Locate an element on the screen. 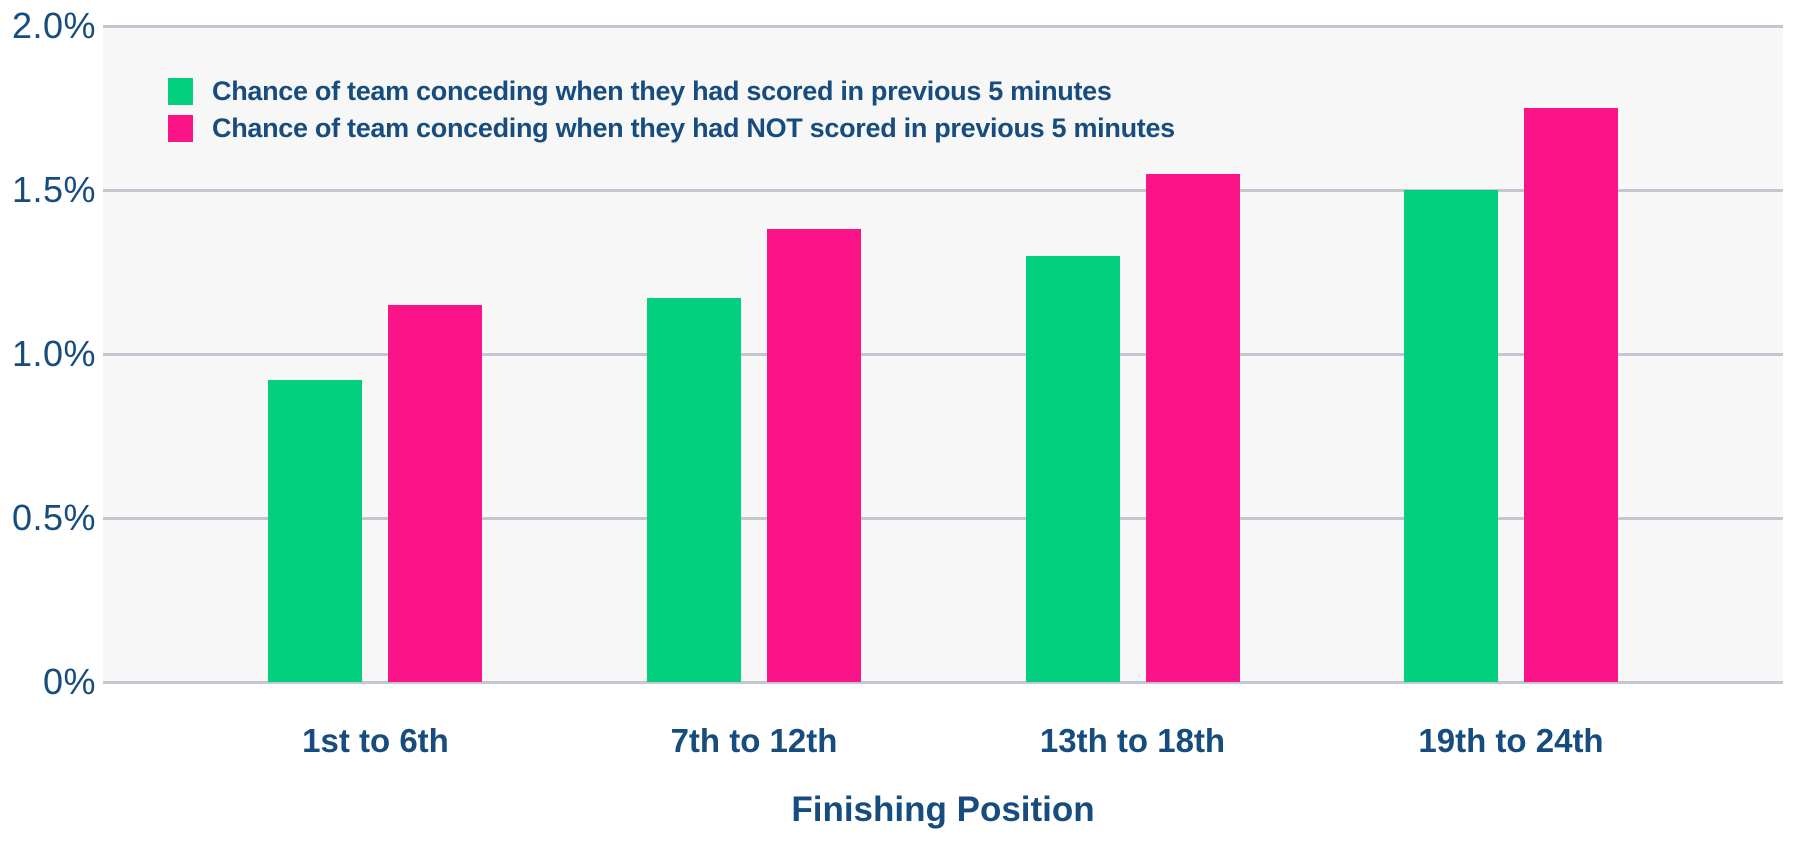 The width and height of the screenshot is (1802, 861). y-axis-tick-label: 0.5% is located at coordinates (53, 517).